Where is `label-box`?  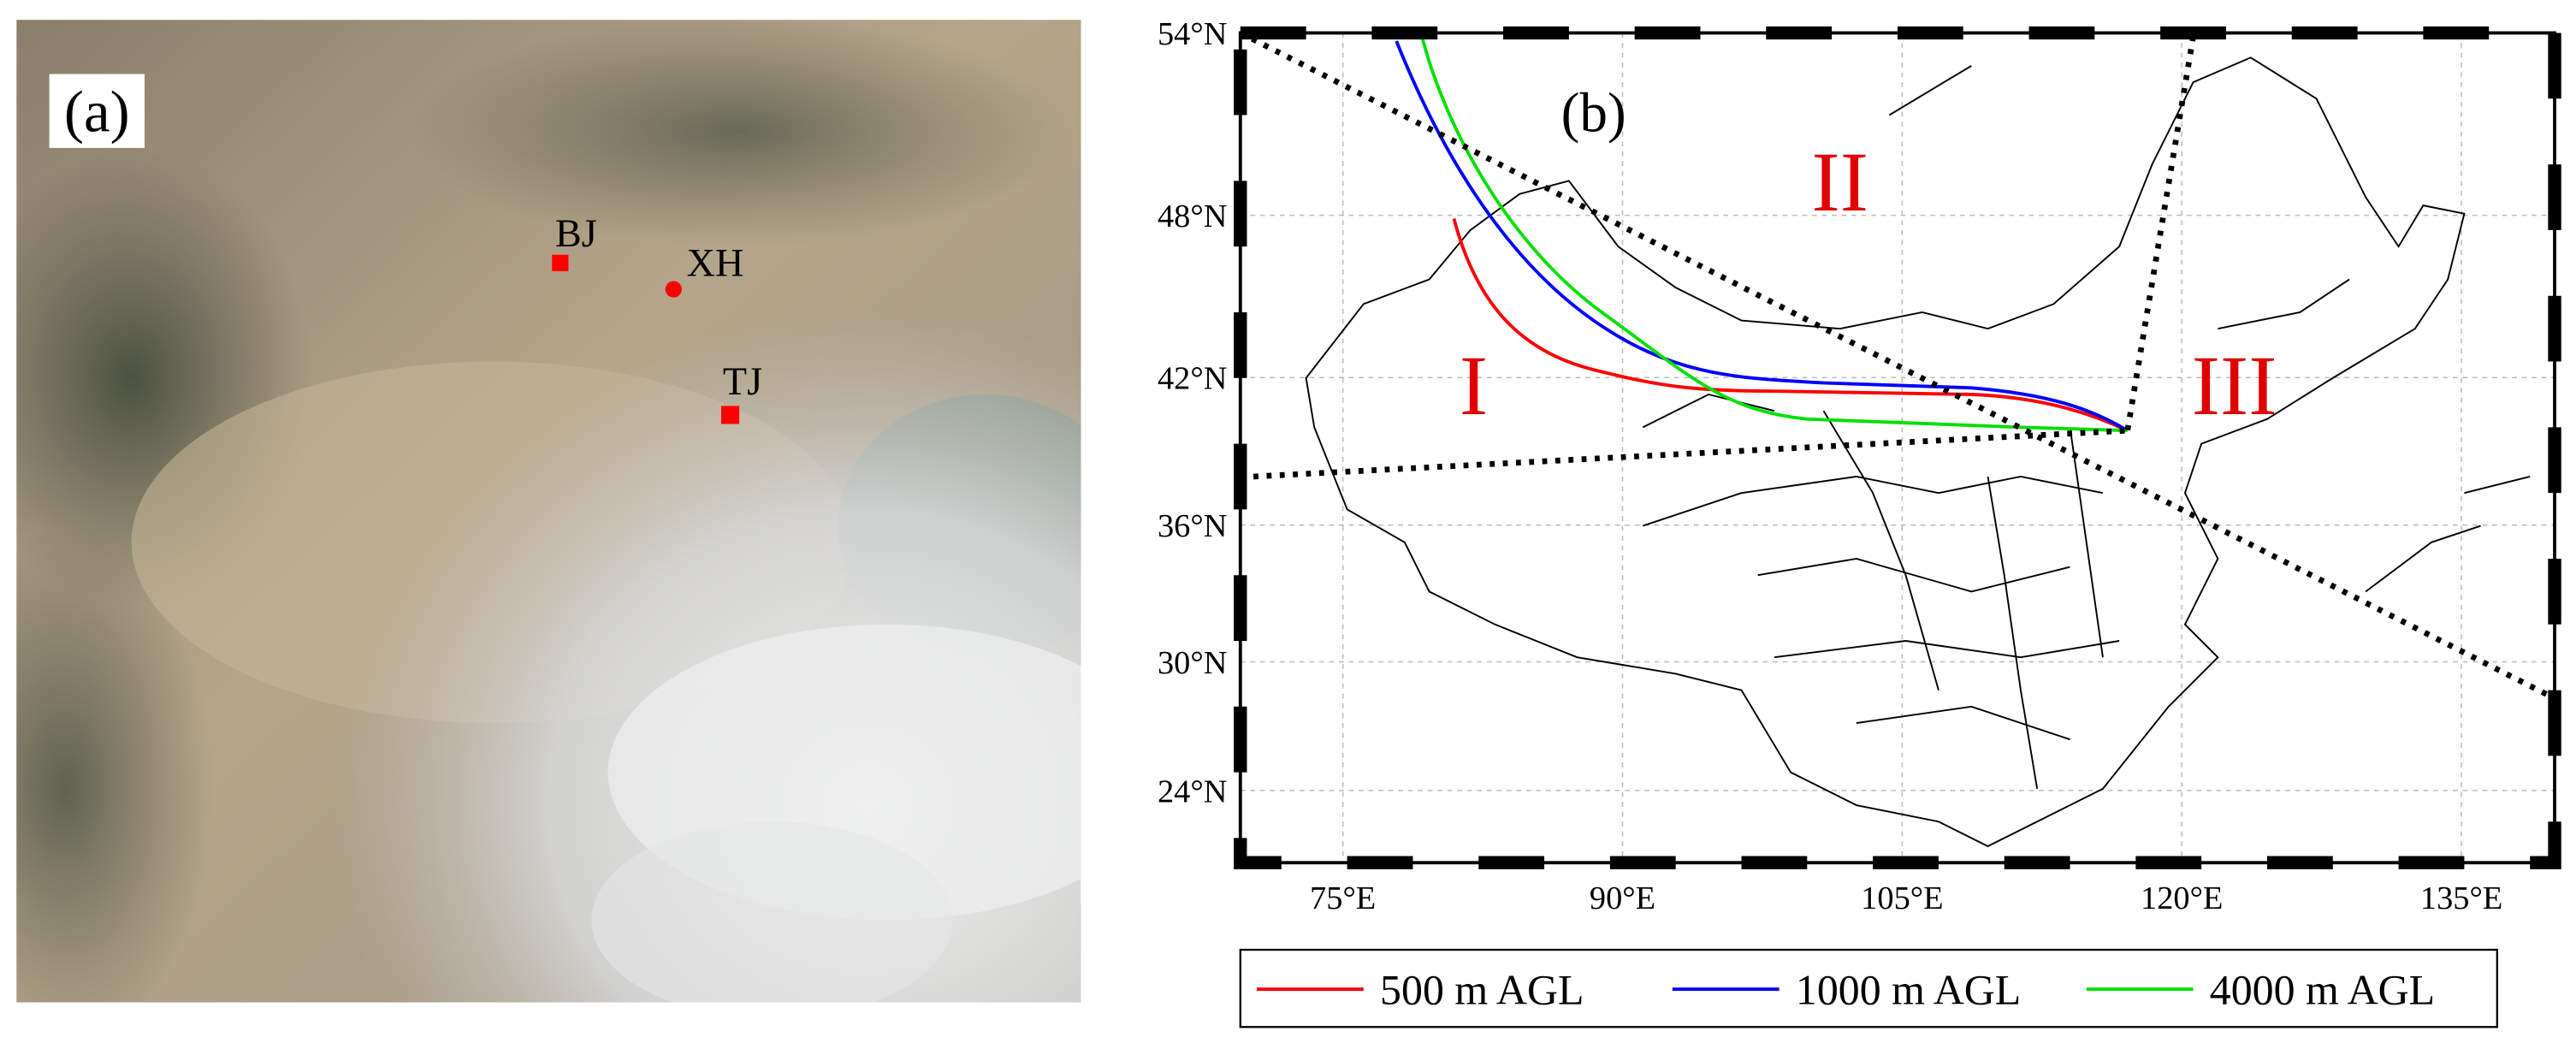 label-box is located at coordinates (97, 111).